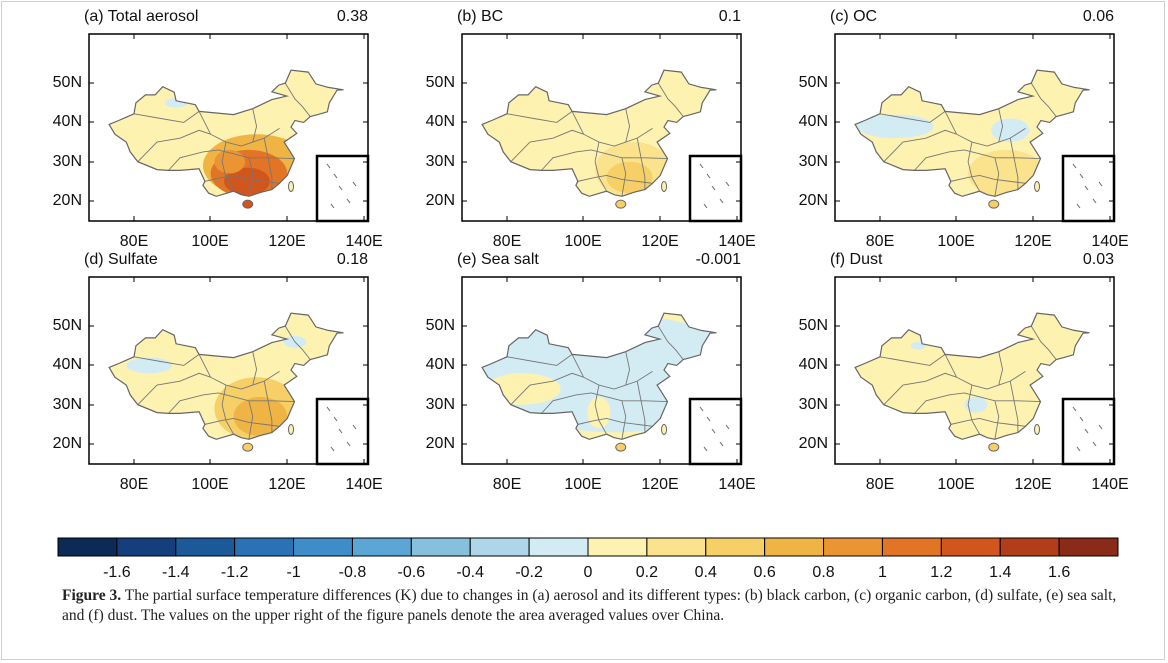 The width and height of the screenshot is (1168, 663). I want to click on panel-title: (b) BC, so click(480, 16).